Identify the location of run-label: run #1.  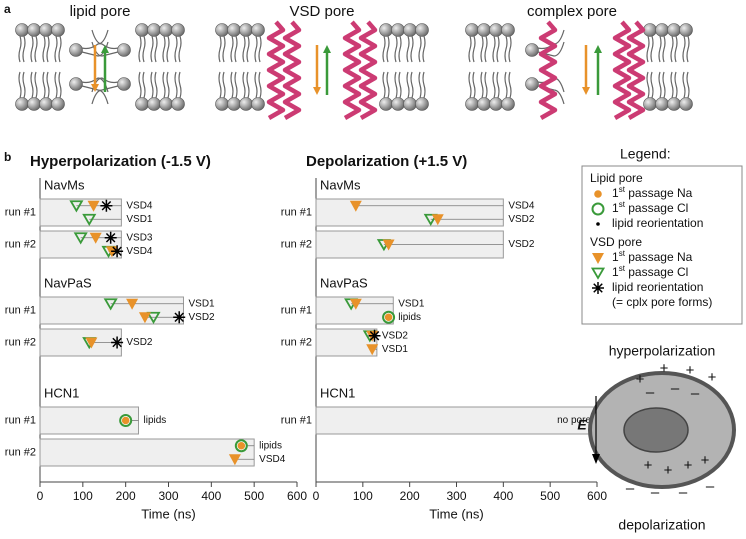
(20, 420).